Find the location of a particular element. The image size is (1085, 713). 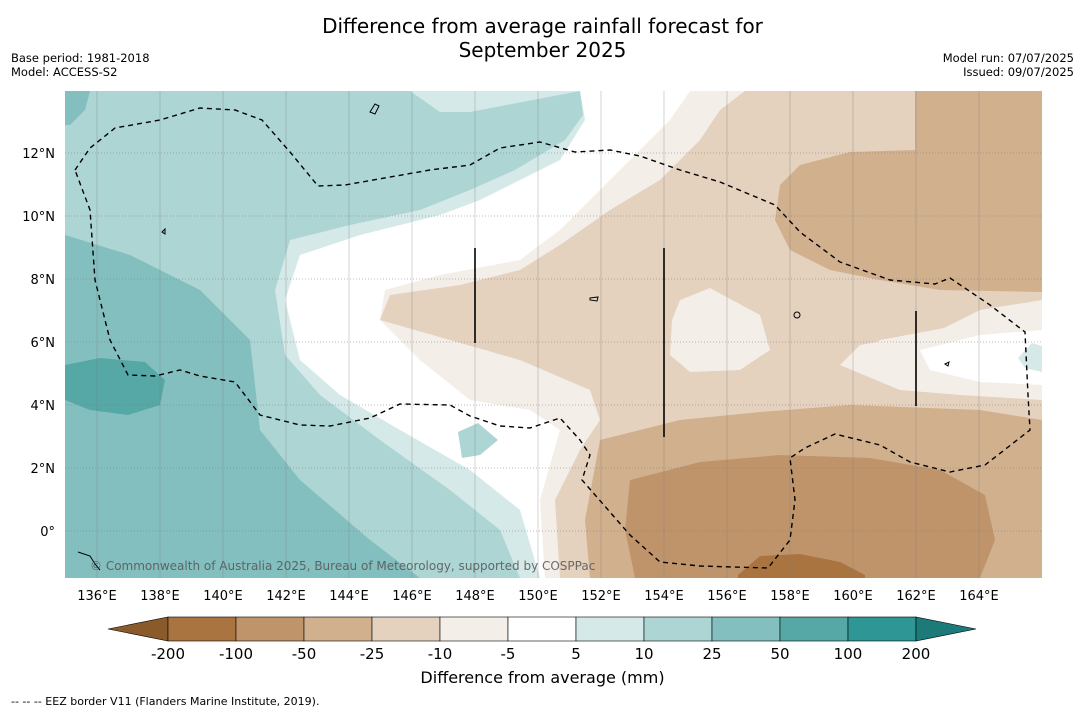

lon-label: 138°E is located at coordinates (160, 596).